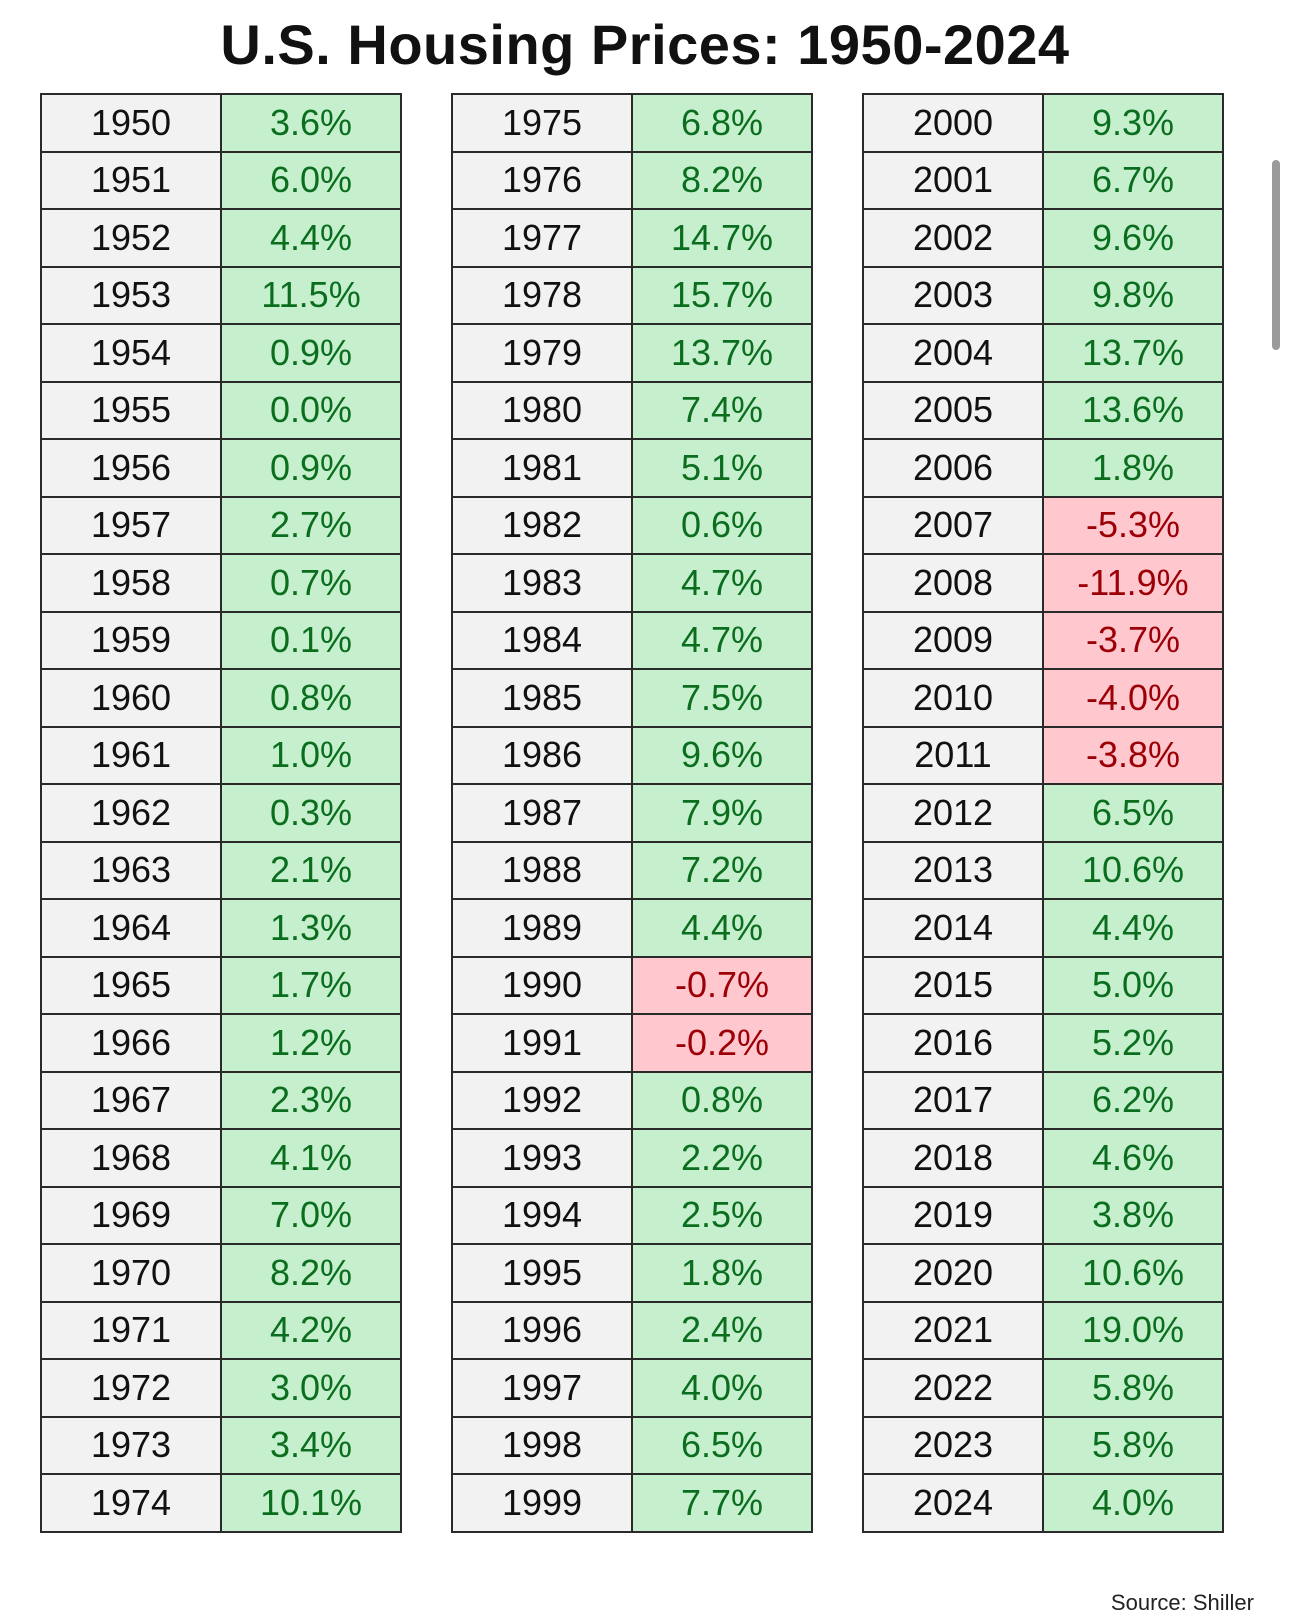  Describe the element at coordinates (542, 1503) in the screenshot. I see `year-cell: 1999` at that location.